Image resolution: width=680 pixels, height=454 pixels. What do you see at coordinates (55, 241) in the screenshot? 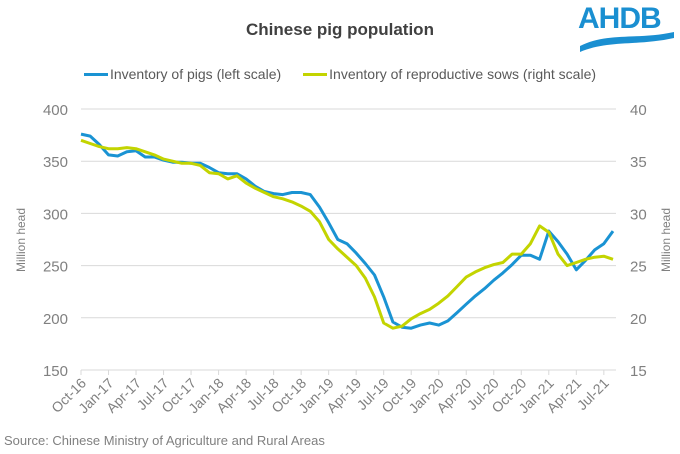
I see `left-axis-ticks: 150 200 250 300 350 400` at bounding box center [55, 241].